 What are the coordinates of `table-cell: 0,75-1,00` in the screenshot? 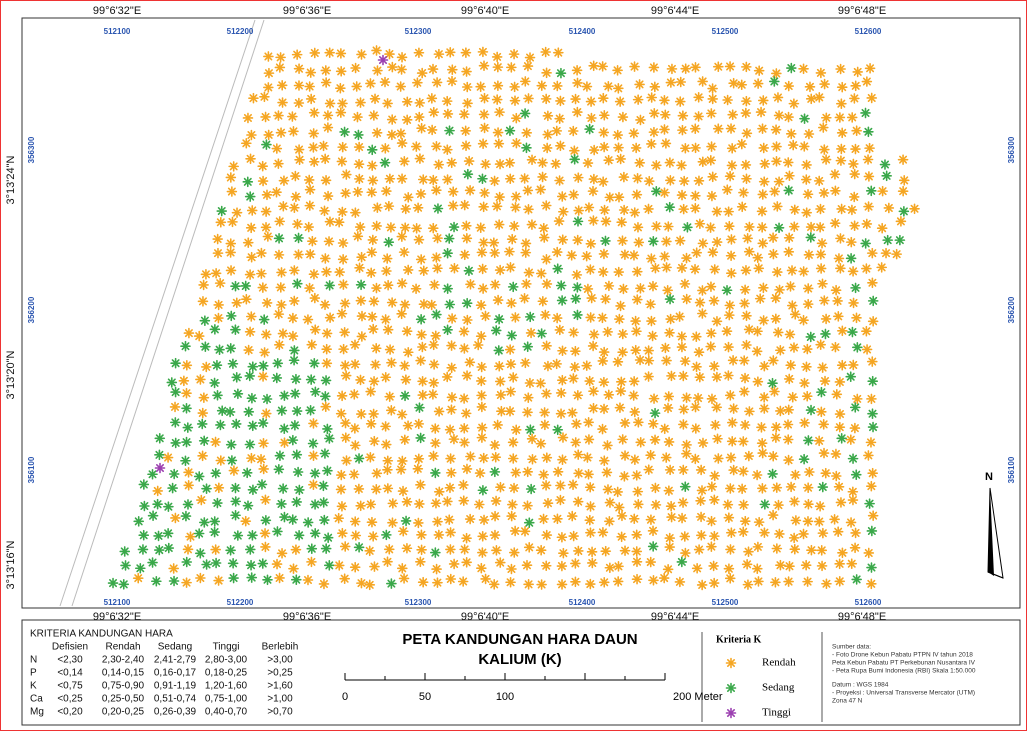 It's located at (226, 699).